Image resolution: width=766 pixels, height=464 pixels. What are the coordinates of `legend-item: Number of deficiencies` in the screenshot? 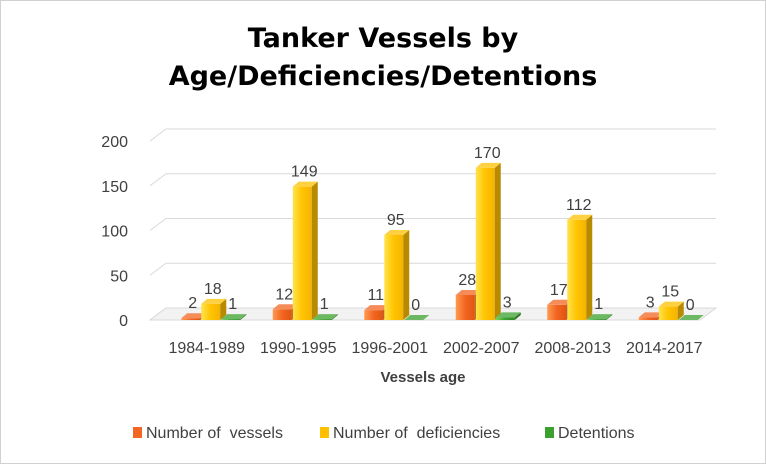 It's located at (410, 433).